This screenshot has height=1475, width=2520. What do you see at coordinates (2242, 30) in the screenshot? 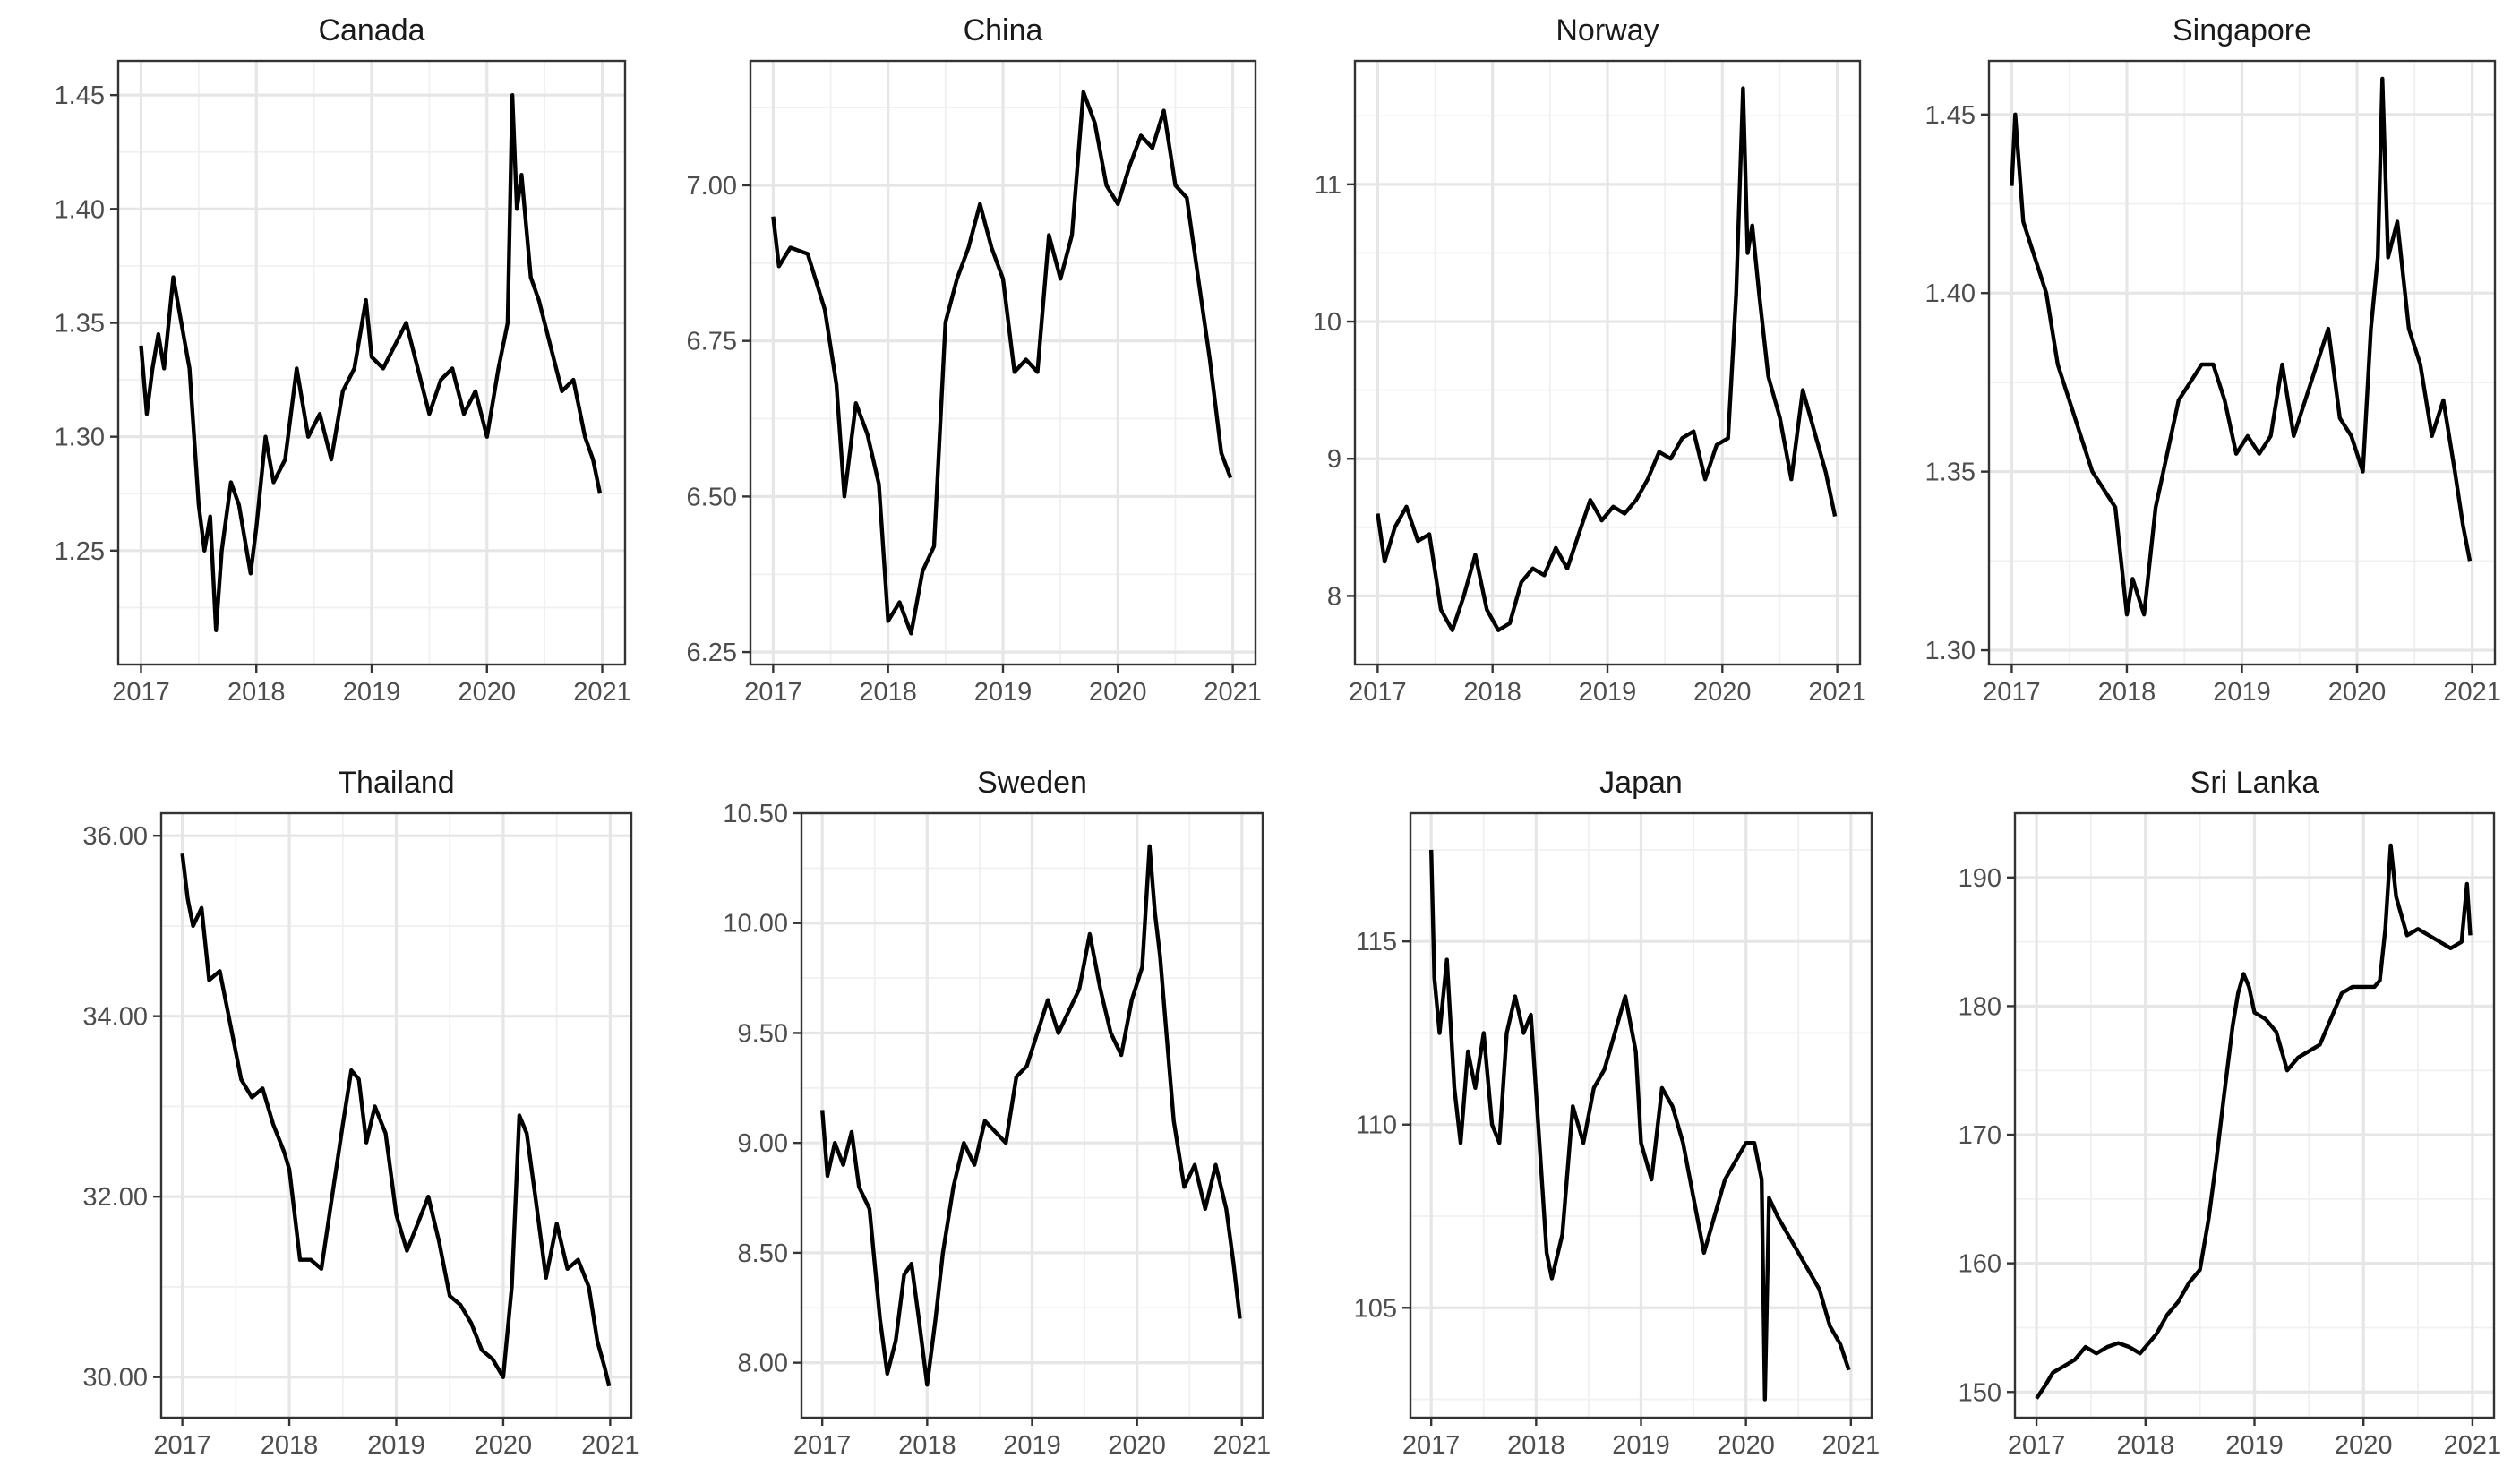
I see `panel-title: Singapore` at bounding box center [2242, 30].